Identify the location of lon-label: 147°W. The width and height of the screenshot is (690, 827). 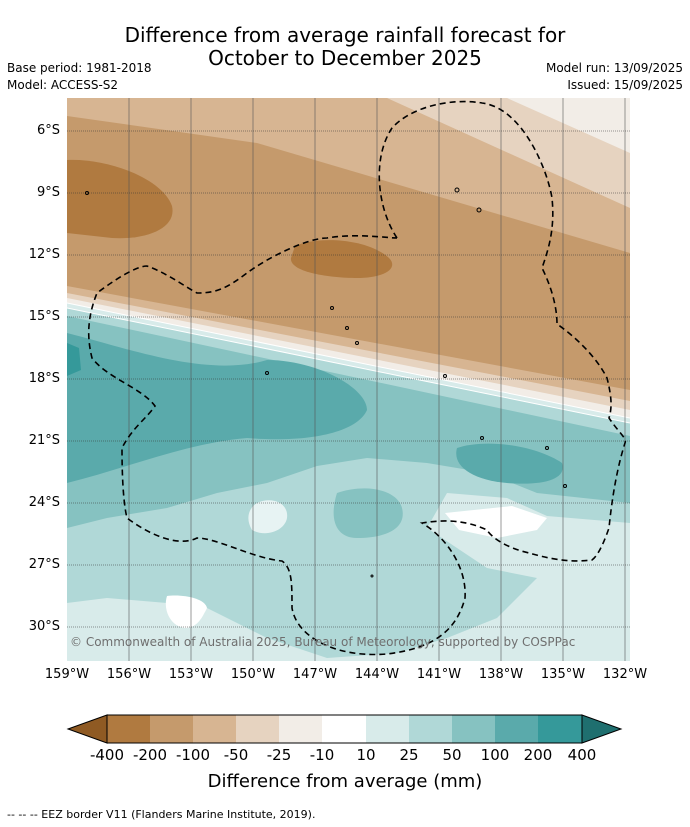
(315, 674).